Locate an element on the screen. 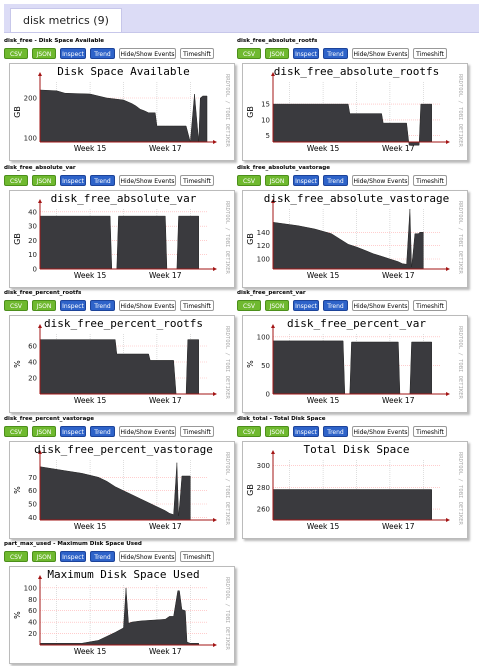 The height and width of the screenshot is (666, 483). graph-caption: disk_free_absolute_rootfs is located at coordinates (277, 41).